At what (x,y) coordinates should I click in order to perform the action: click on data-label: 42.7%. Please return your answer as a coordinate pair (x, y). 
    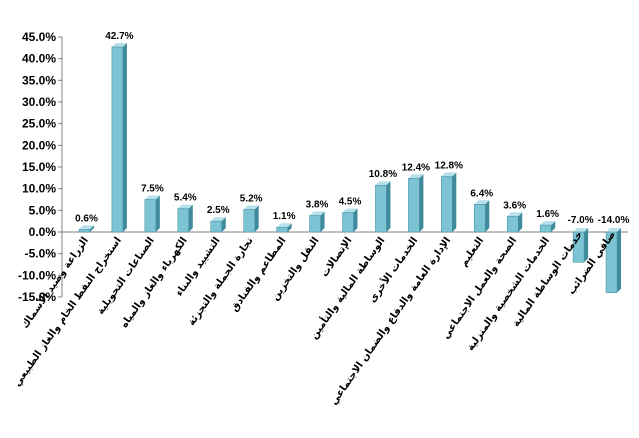
    Looking at the image, I should click on (119, 36).